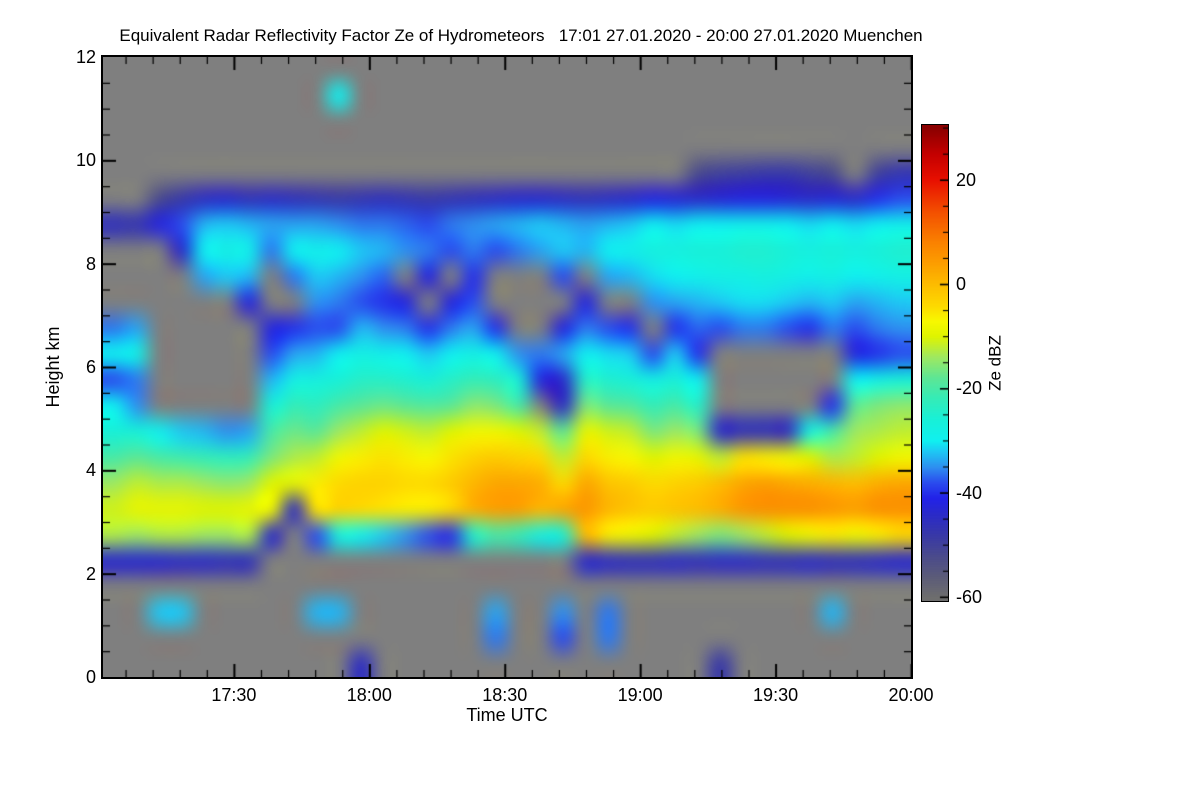  Describe the element at coordinates (507, 715) in the screenshot. I see `x-axis-label: Time UTC` at that location.